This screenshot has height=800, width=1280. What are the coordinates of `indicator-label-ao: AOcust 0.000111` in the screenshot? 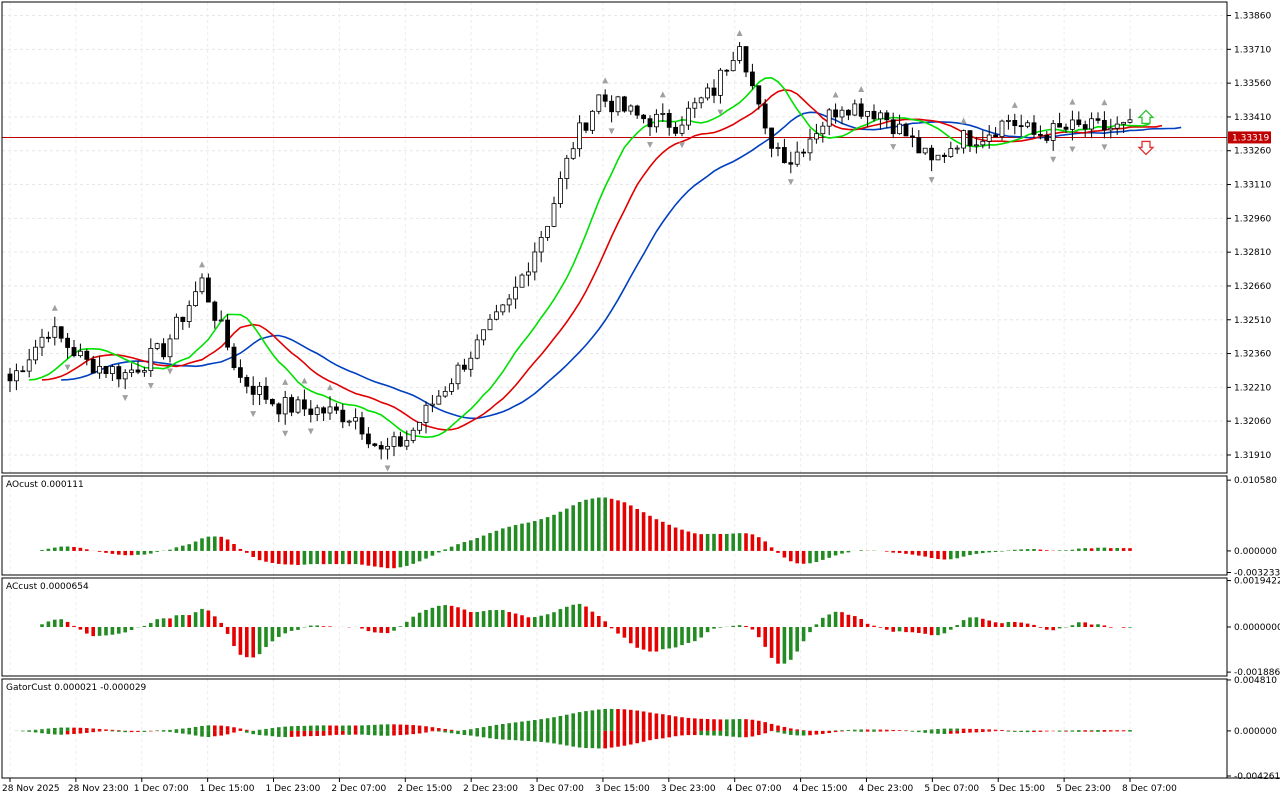 It's located at (45, 485).